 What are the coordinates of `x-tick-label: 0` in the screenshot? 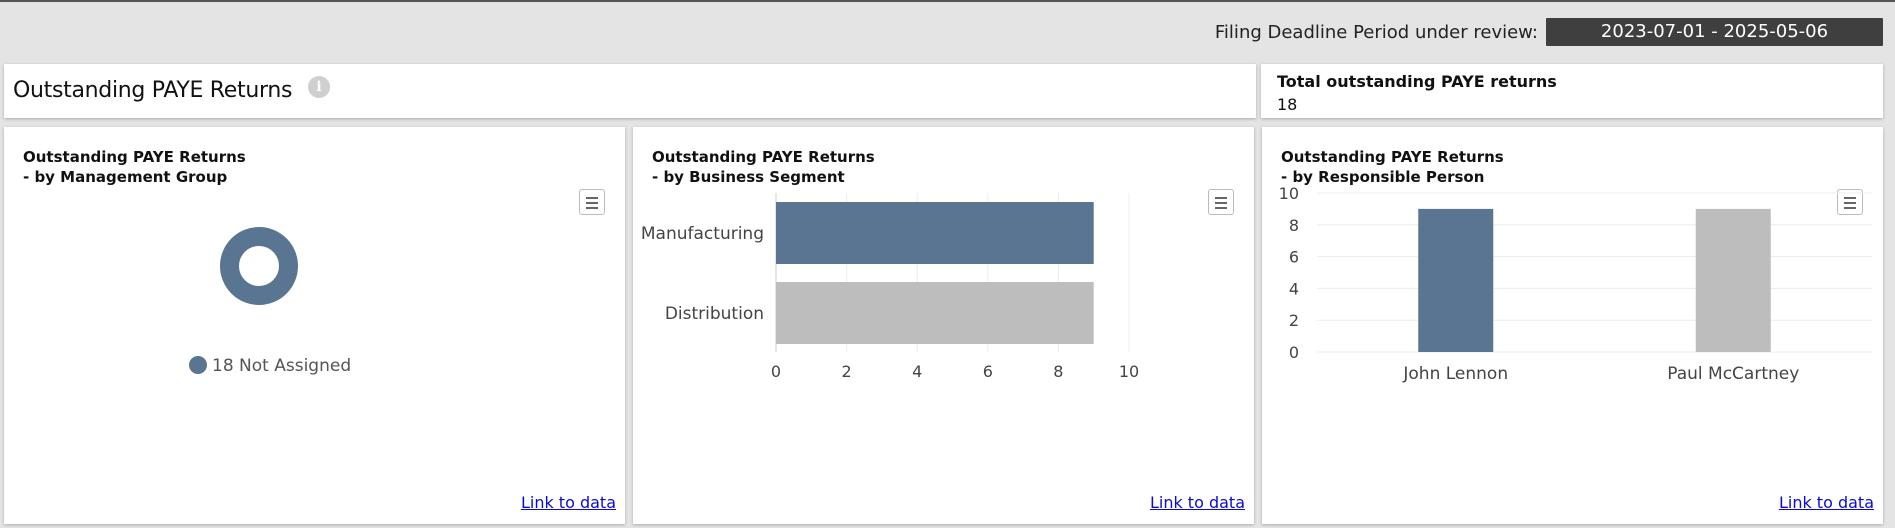 It's located at (776, 371).